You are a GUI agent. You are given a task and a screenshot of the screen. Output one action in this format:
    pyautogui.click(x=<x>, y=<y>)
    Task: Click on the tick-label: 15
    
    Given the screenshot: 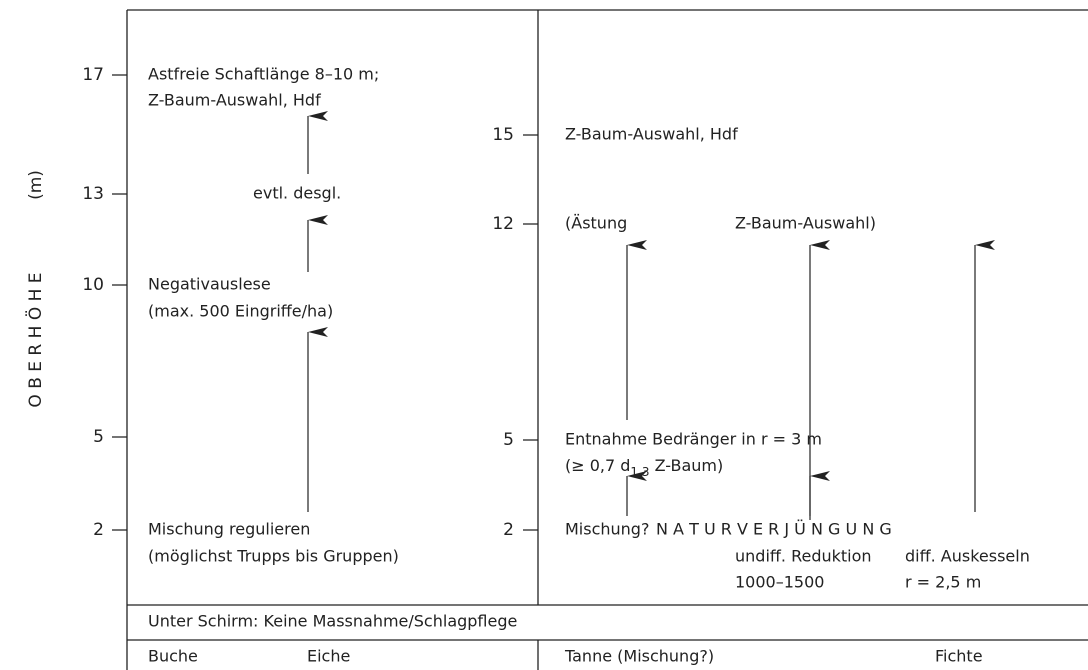 What is the action you would take?
    pyautogui.click(x=503, y=135)
    